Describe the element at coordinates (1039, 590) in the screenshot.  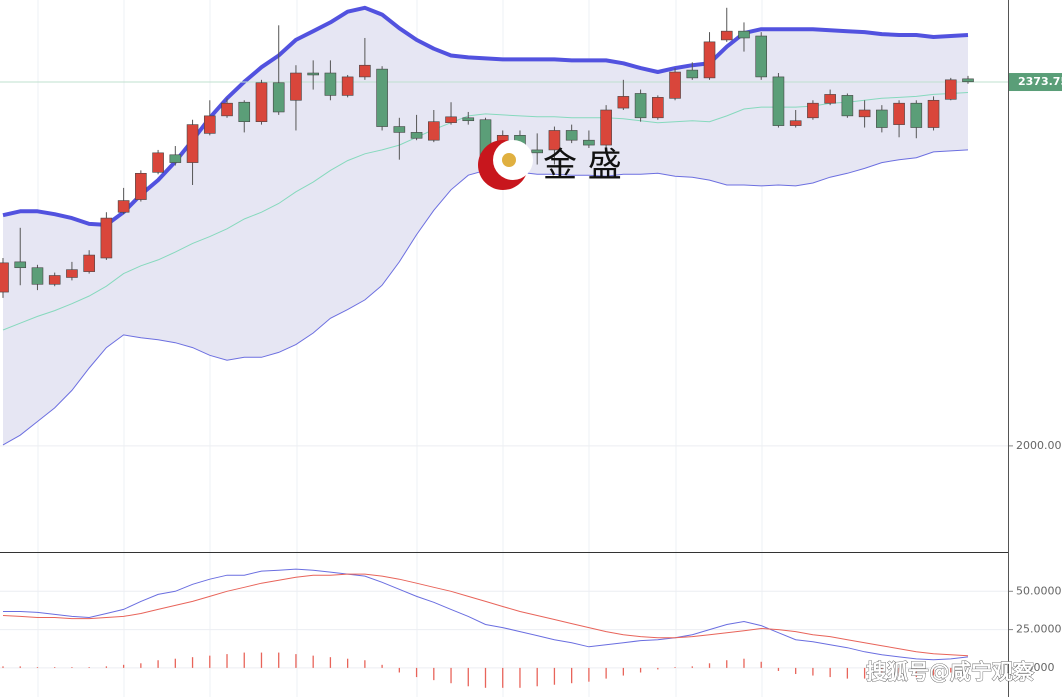
I see `y-tick-label: 50.0000` at that location.